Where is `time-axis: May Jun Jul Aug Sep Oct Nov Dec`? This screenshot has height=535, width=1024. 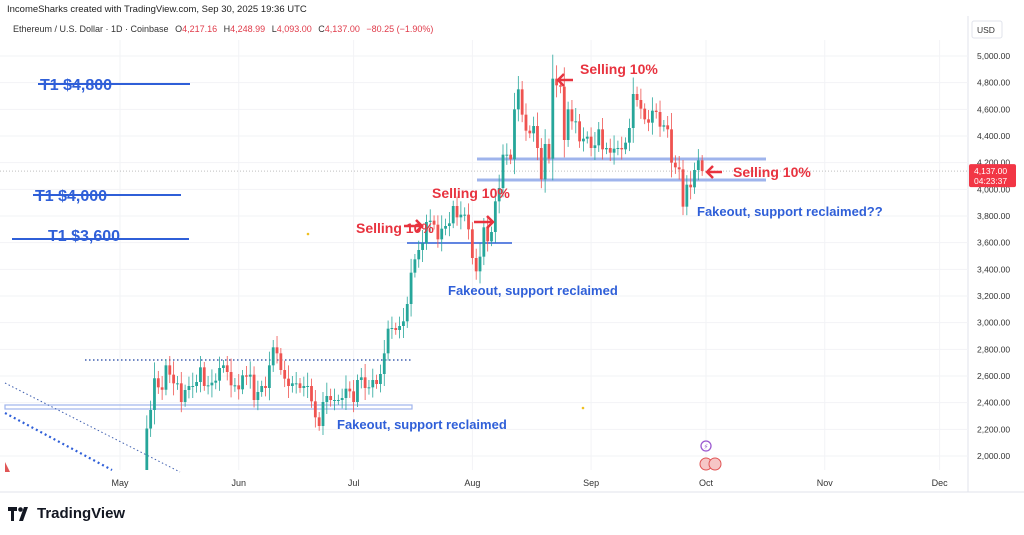
time-axis: May Jun Jul Aug Sep Oct Nov Dec is located at coordinates (529, 483).